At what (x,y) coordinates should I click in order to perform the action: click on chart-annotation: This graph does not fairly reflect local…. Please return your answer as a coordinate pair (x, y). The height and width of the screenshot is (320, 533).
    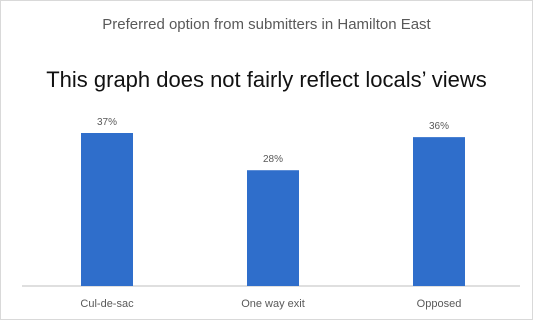
    Looking at the image, I should click on (266, 79).